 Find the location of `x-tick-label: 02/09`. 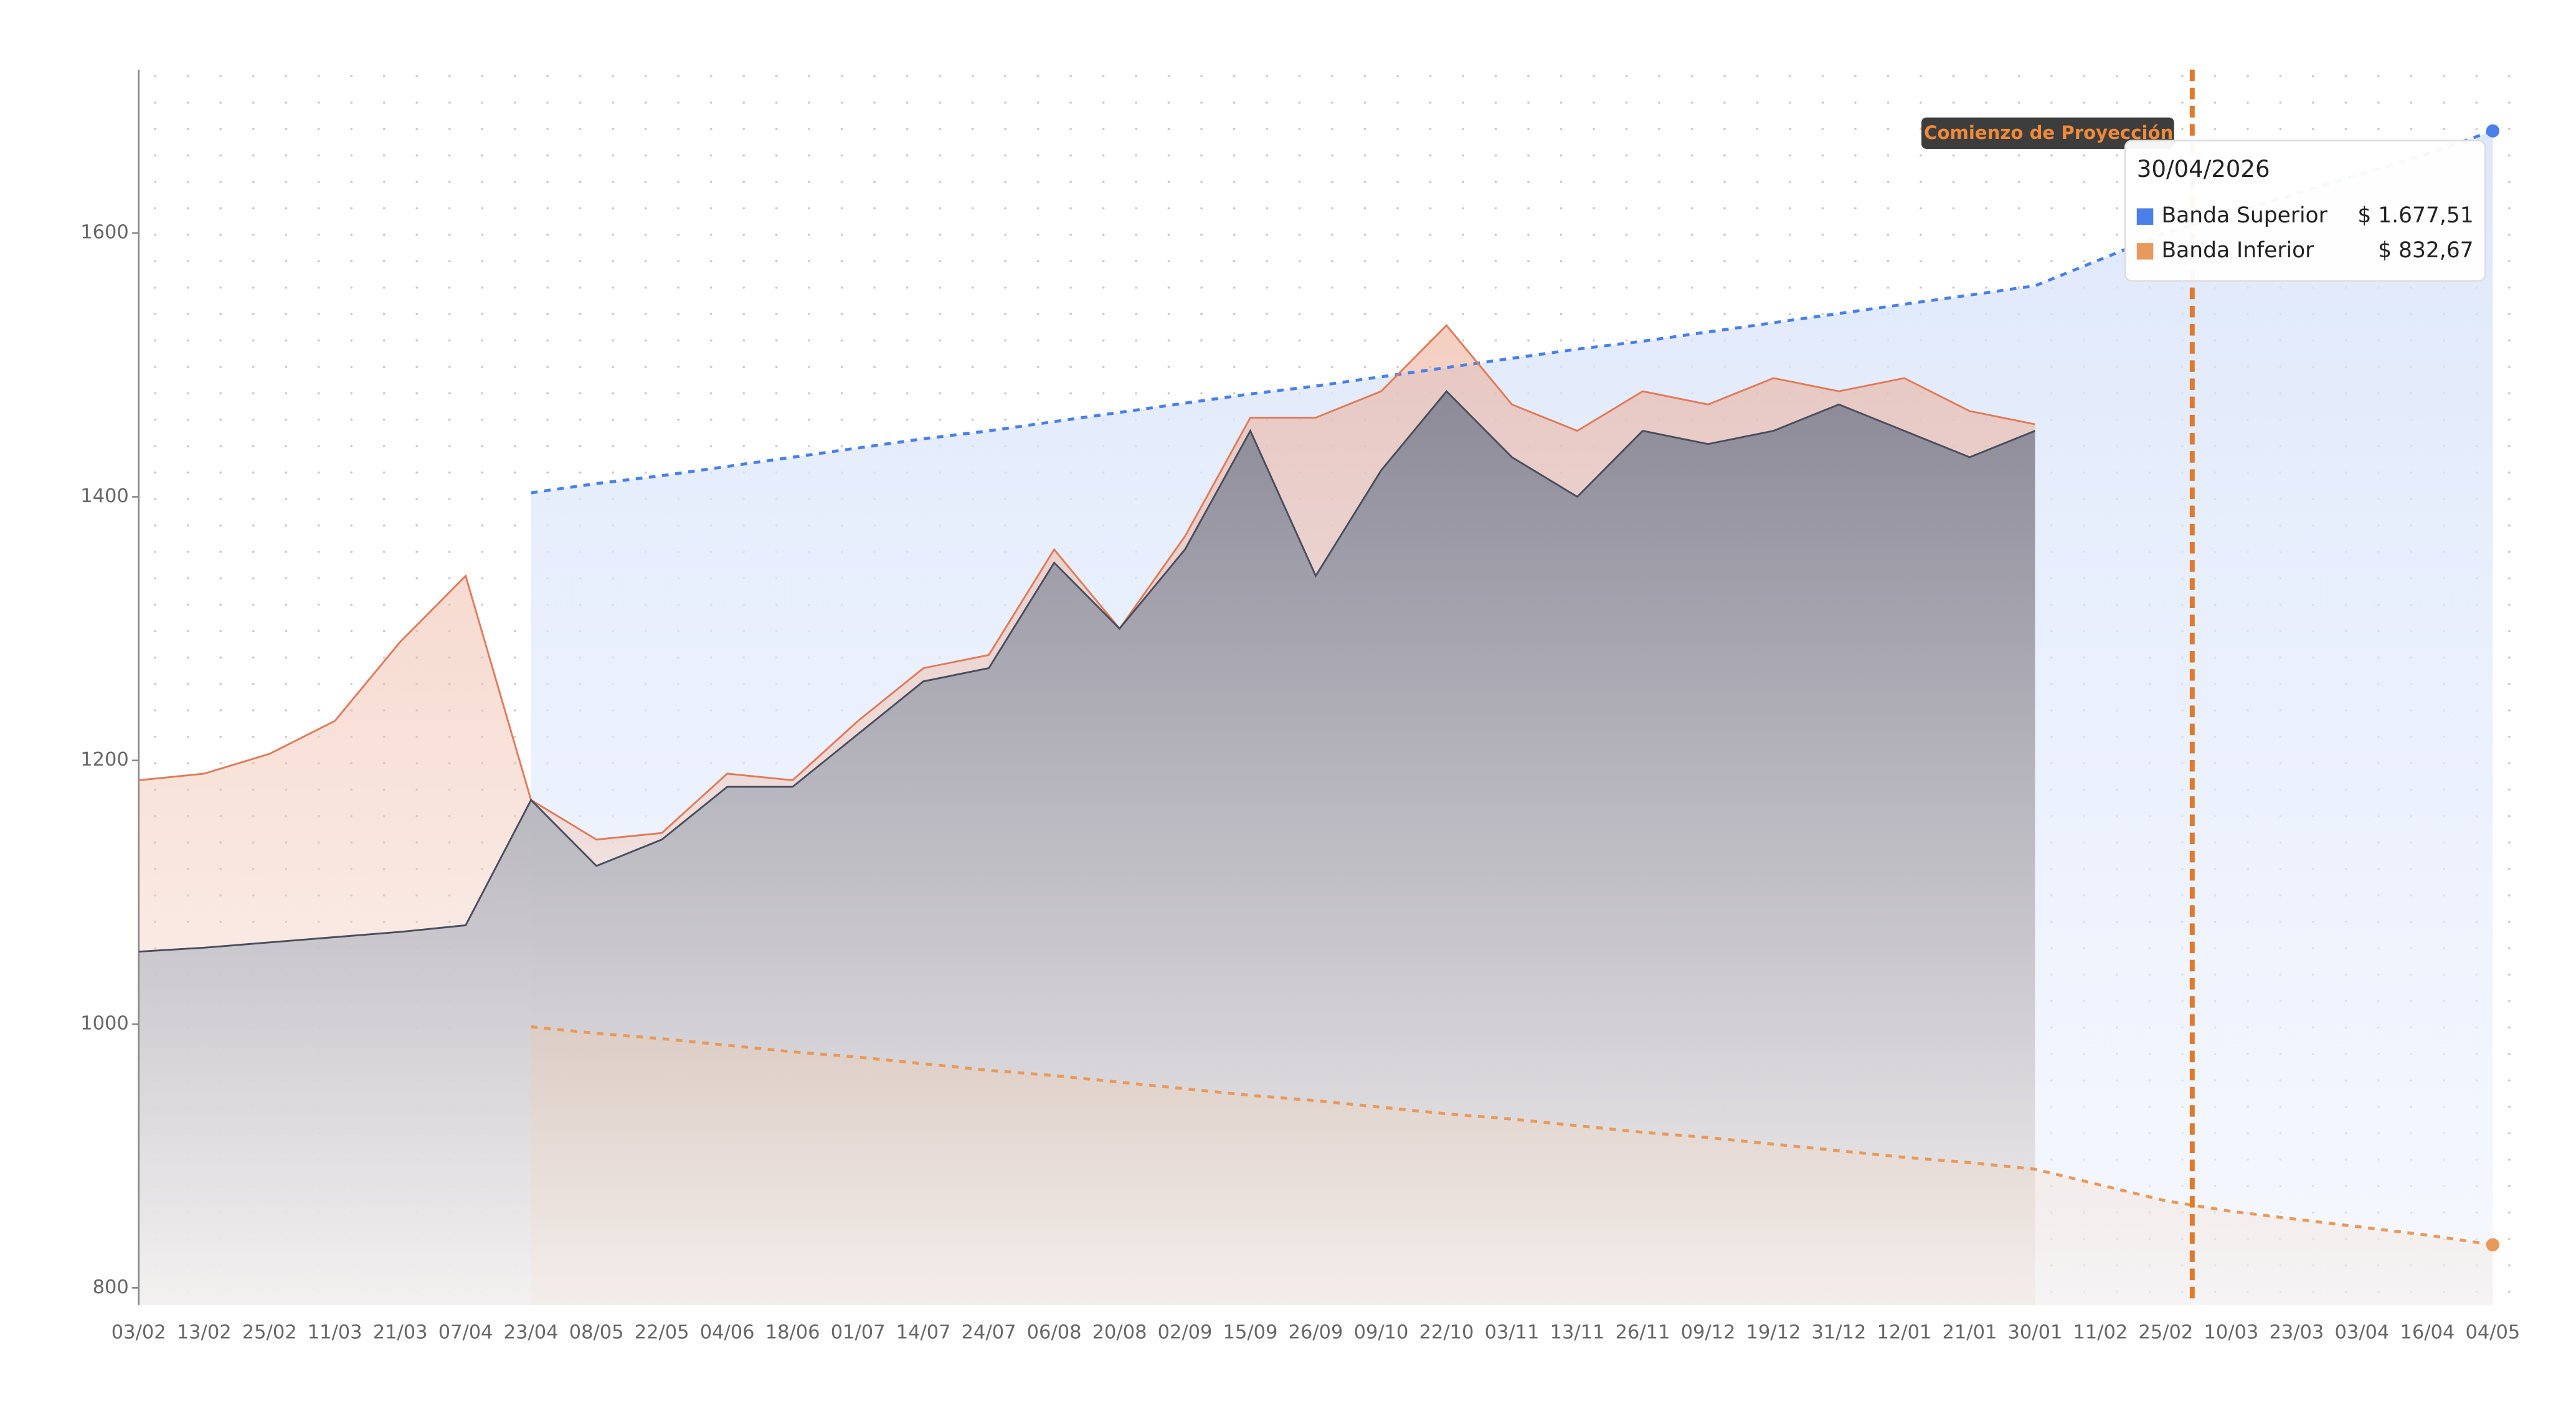

x-tick-label: 02/09 is located at coordinates (1185, 1332).